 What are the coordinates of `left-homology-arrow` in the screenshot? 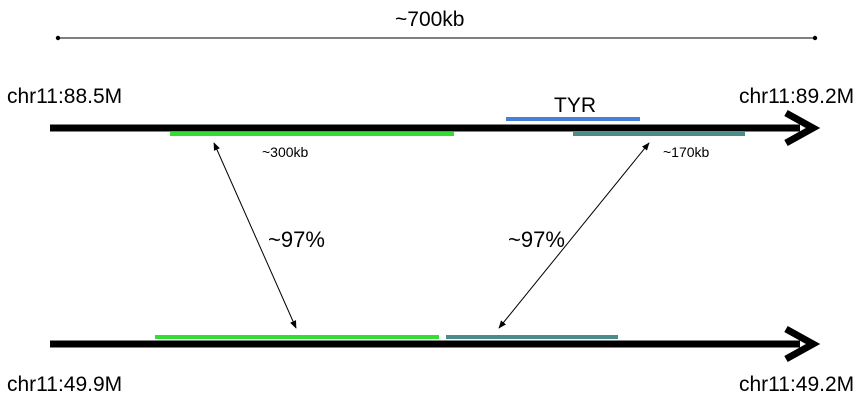 It's located at (255, 235).